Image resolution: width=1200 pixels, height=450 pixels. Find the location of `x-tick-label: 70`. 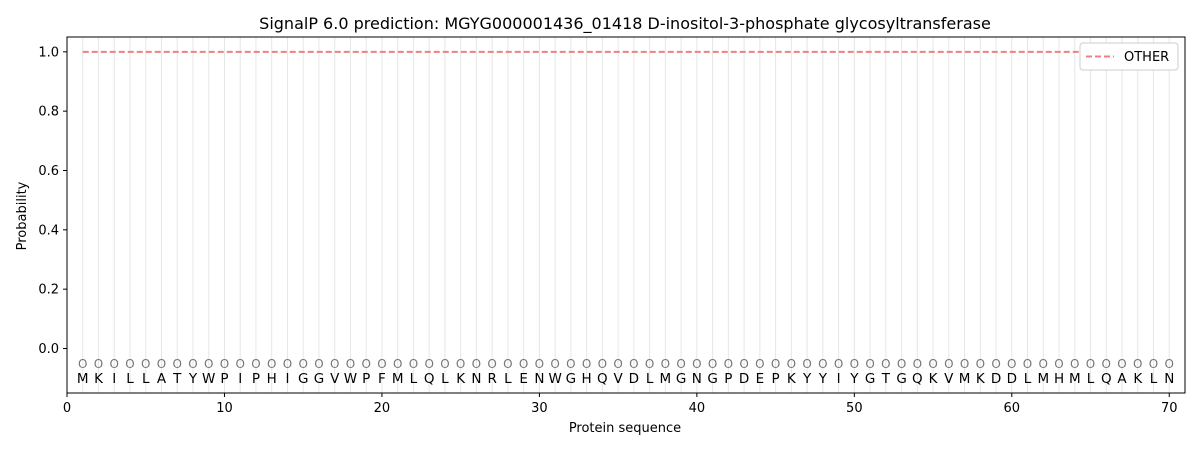

x-tick-label: 70 is located at coordinates (1169, 408).